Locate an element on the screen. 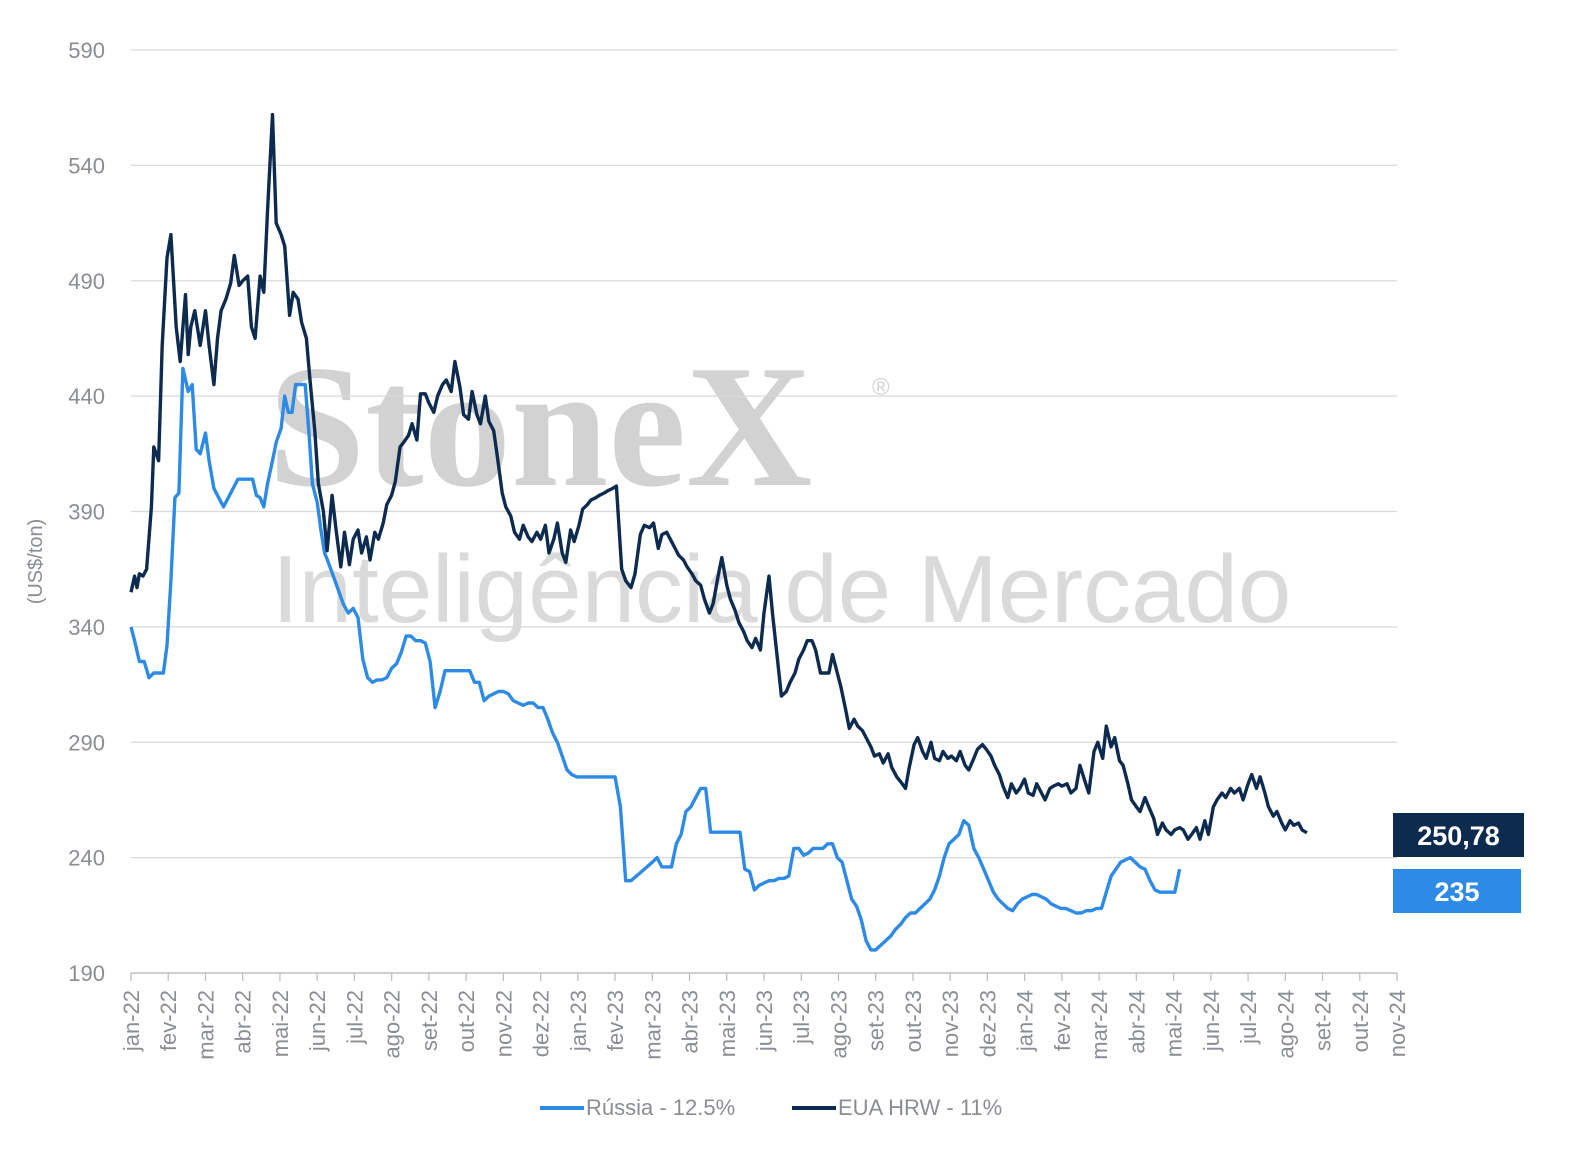 The width and height of the screenshot is (1593, 1161). last-value-badge-eua-hrw is located at coordinates (1458, 835).